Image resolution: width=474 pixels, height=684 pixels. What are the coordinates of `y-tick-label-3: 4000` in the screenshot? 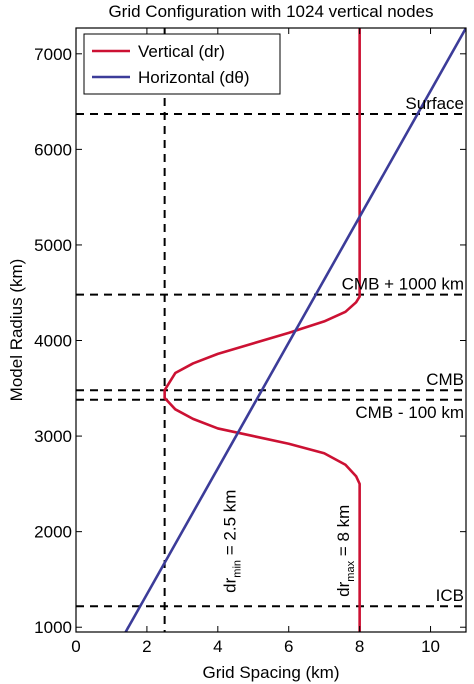 It's located at (53, 341).